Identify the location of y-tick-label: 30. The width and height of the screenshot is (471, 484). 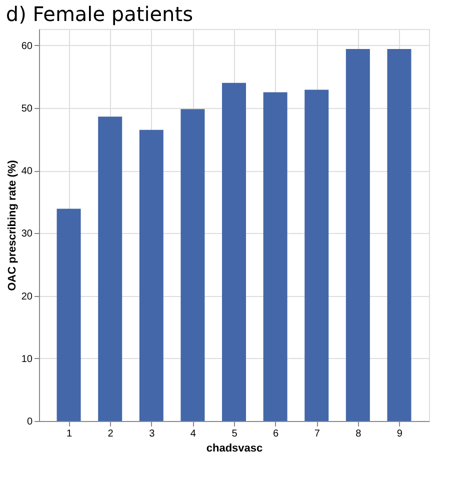
(27, 234).